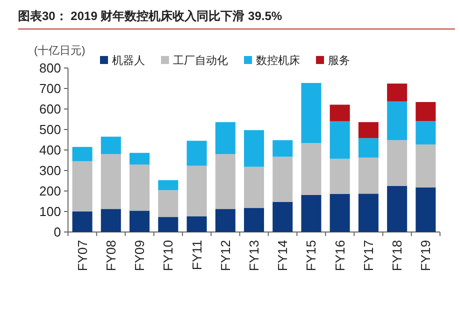  What do you see at coordinates (50, 191) in the screenshot?
I see `y-tick-label: 200` at bounding box center [50, 191].